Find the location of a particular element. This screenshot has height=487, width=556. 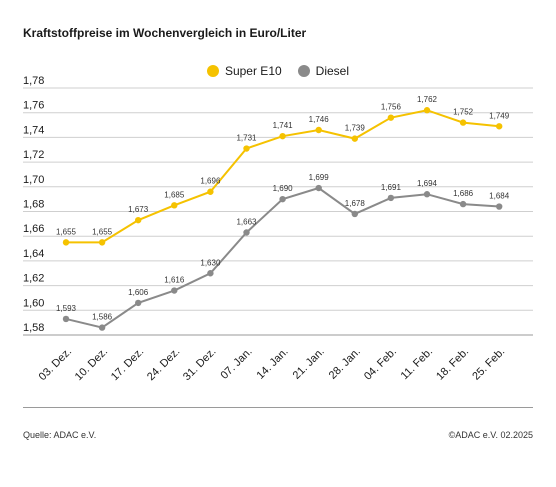

x-tick-label: 28. Jan. is located at coordinates (345, 364).